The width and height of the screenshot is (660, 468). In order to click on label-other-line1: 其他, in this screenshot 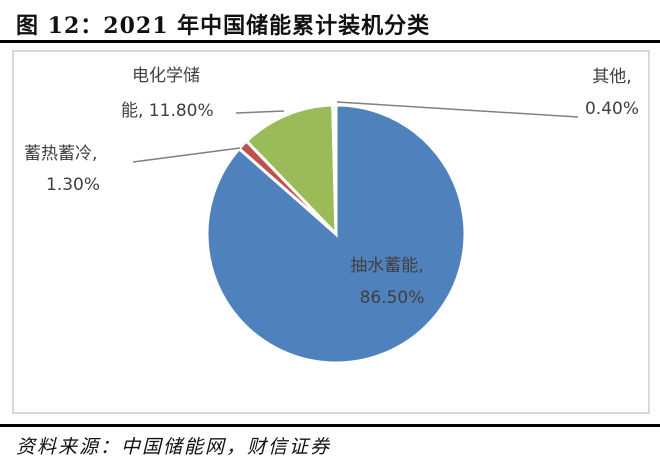, I will do `click(611, 77)`.